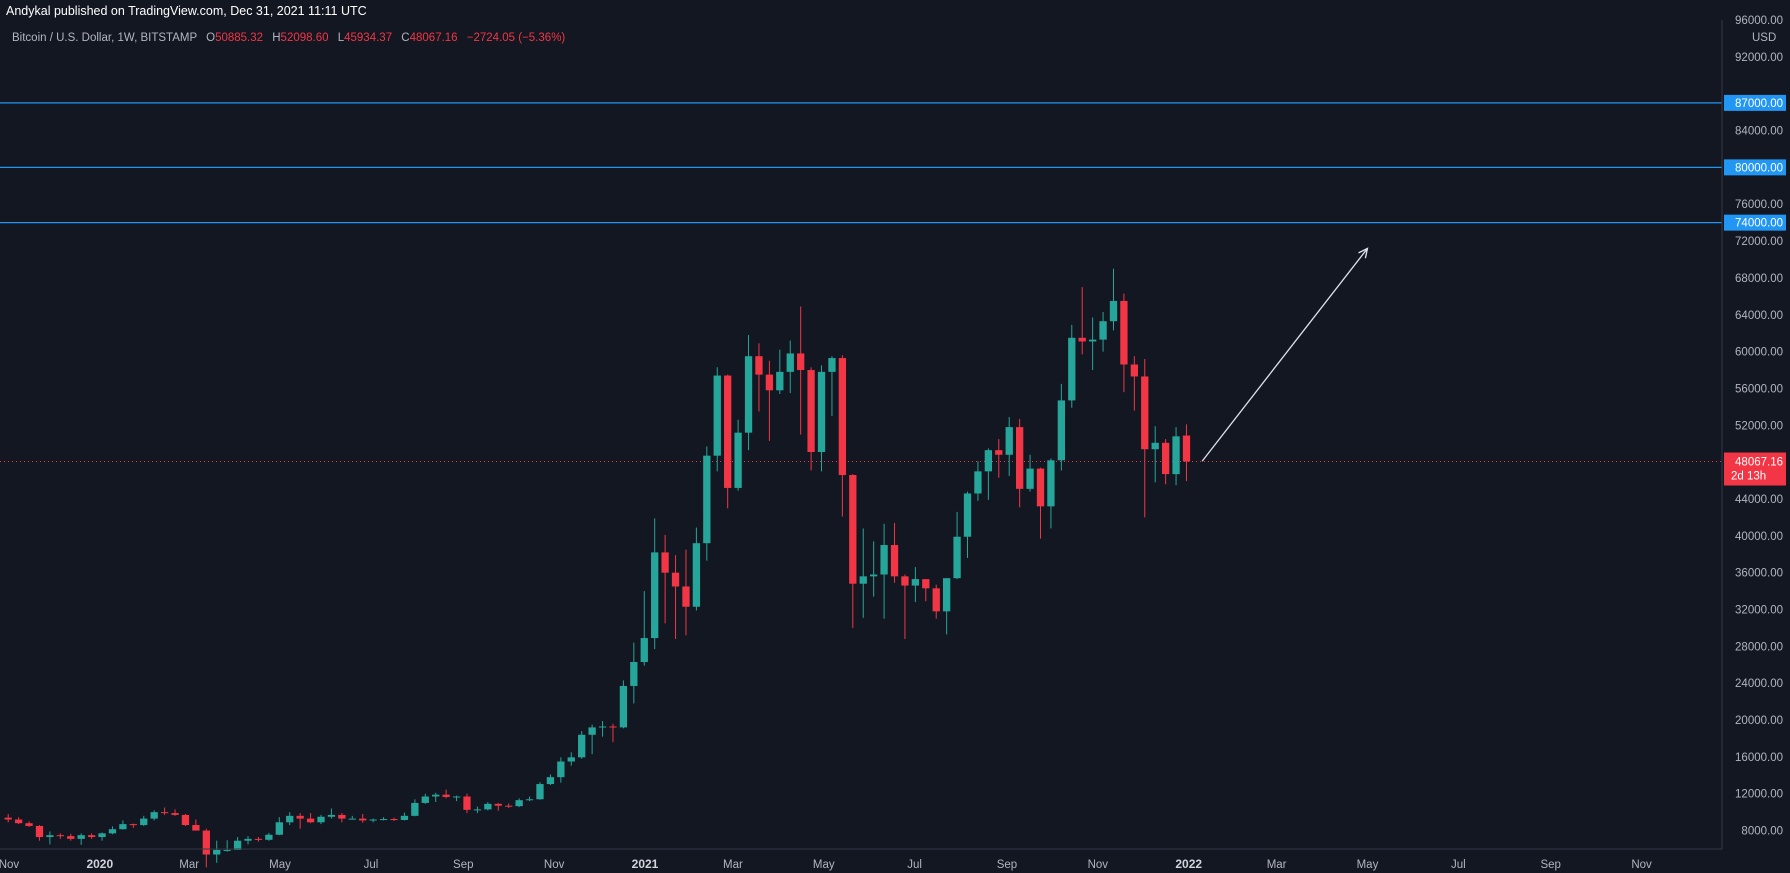 The height and width of the screenshot is (873, 1790). What do you see at coordinates (1755, 469) in the screenshot?
I see `last-price-tag-bg` at bounding box center [1755, 469].